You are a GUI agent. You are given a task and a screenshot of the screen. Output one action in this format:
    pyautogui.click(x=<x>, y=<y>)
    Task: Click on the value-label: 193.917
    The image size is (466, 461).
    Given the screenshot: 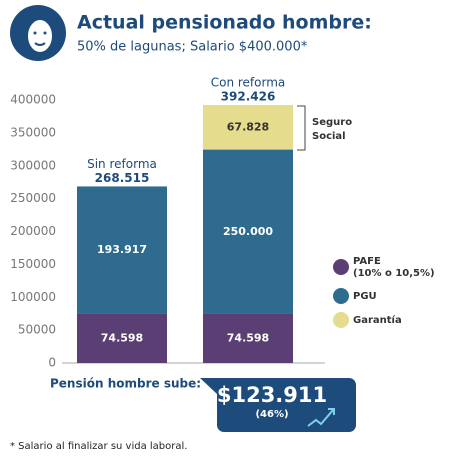 What is the action you would take?
    pyautogui.click(x=122, y=249)
    